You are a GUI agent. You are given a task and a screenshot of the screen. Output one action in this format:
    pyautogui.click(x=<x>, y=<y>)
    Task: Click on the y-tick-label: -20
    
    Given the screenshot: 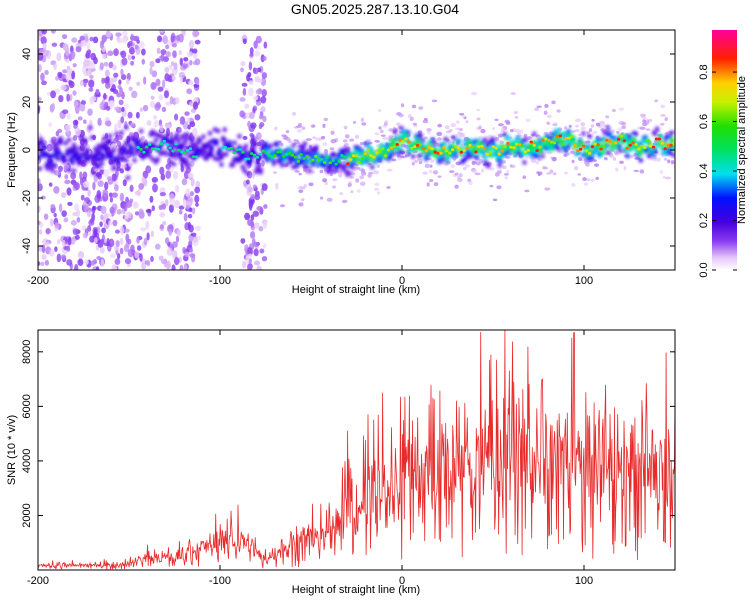 What is the action you would take?
    pyautogui.click(x=27, y=198)
    